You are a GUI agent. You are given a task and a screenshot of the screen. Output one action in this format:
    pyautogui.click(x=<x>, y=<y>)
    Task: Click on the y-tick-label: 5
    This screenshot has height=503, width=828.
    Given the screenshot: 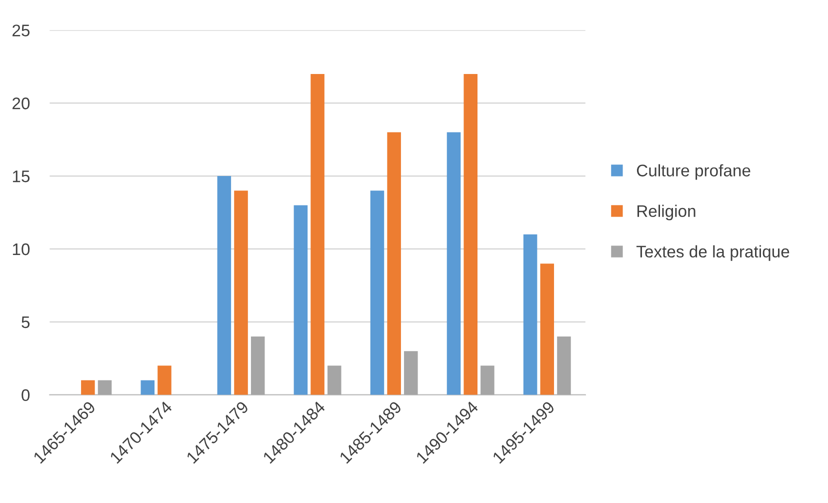 What is the action you would take?
    pyautogui.click(x=26, y=322)
    